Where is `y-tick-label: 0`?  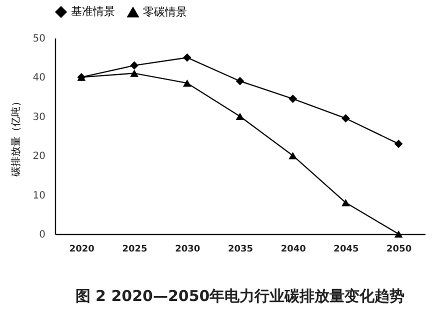 y-tick-label: 0 is located at coordinates (42, 235).